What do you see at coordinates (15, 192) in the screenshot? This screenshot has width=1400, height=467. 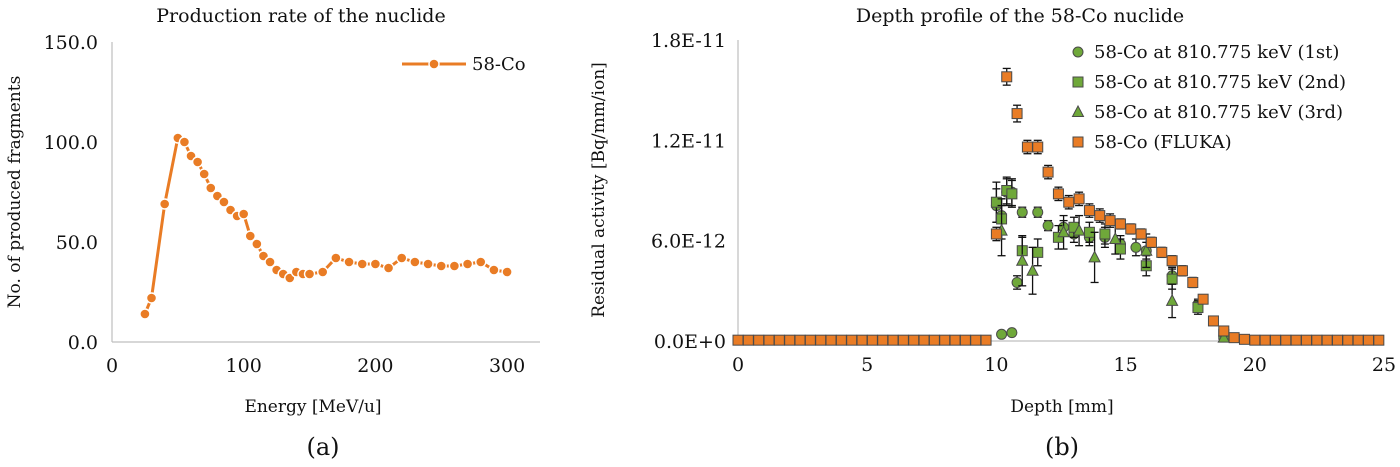 I see `panel-a-ylabel: No. of produced fragments` at bounding box center [15, 192].